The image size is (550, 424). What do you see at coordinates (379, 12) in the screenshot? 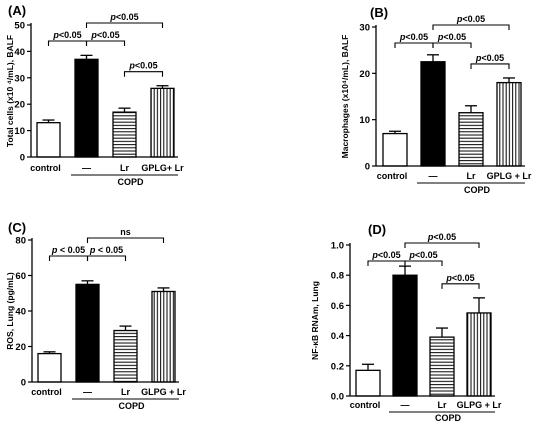
I see `panel-label: (B)` at bounding box center [379, 12].